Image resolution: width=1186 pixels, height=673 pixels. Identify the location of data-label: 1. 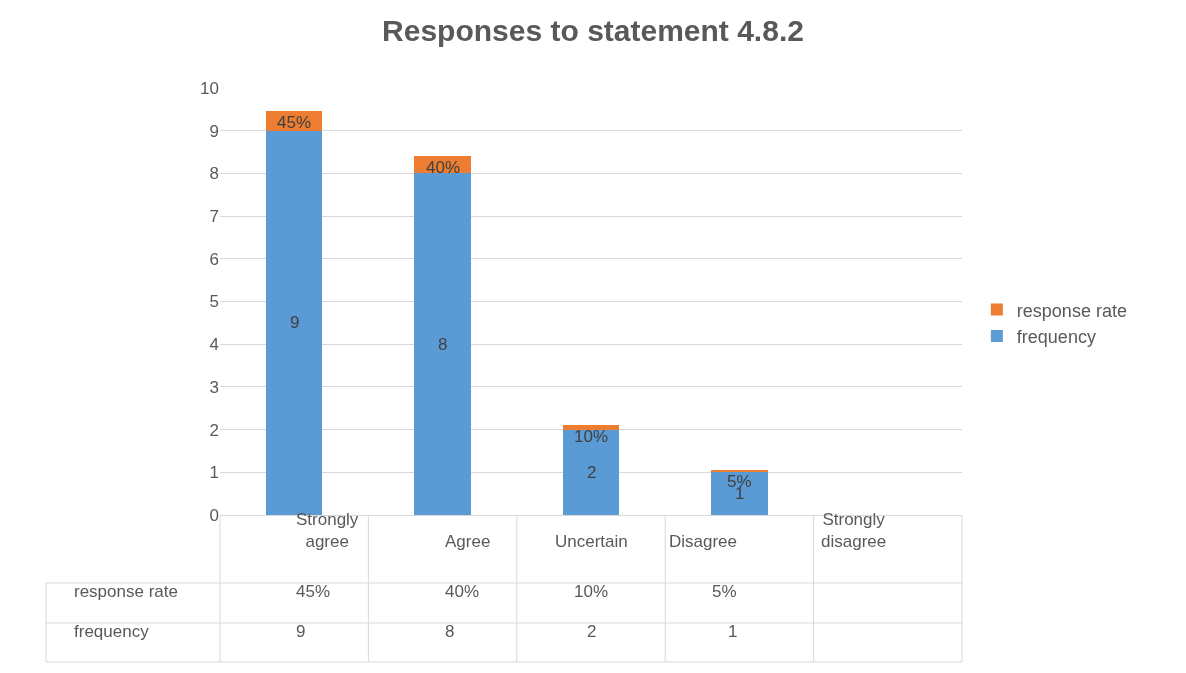
(733, 631).